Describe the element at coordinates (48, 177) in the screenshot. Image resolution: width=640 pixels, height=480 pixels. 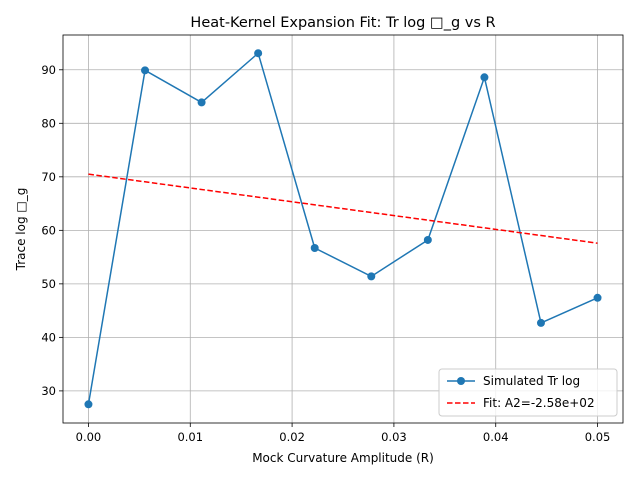
I see `y-tick-label: 70` at that location.